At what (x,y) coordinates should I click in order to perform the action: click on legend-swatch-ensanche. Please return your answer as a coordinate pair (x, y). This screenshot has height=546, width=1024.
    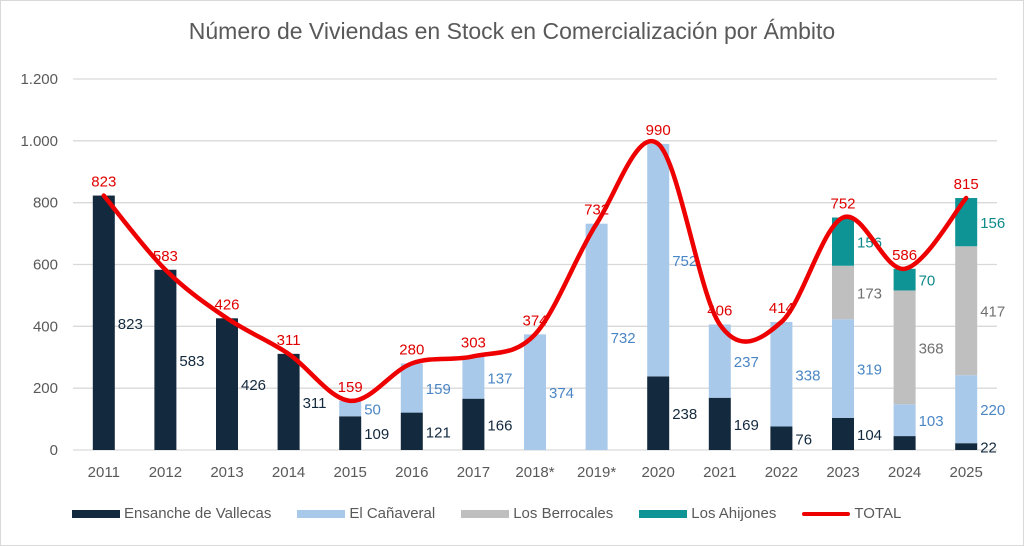
    Looking at the image, I should click on (96, 513).